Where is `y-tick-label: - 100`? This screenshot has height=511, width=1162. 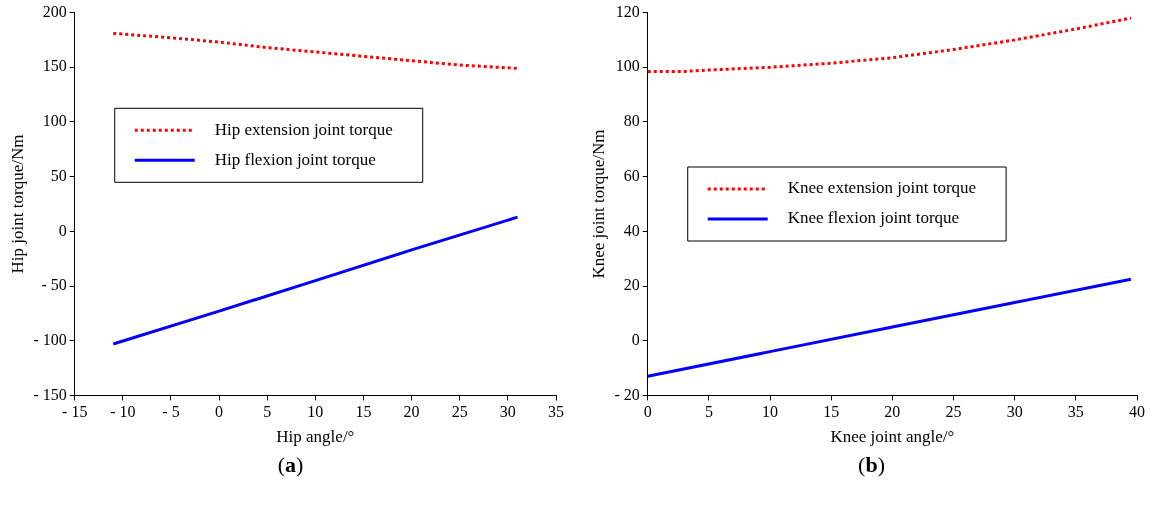
y-tick-label: - 100 is located at coordinates (49, 339).